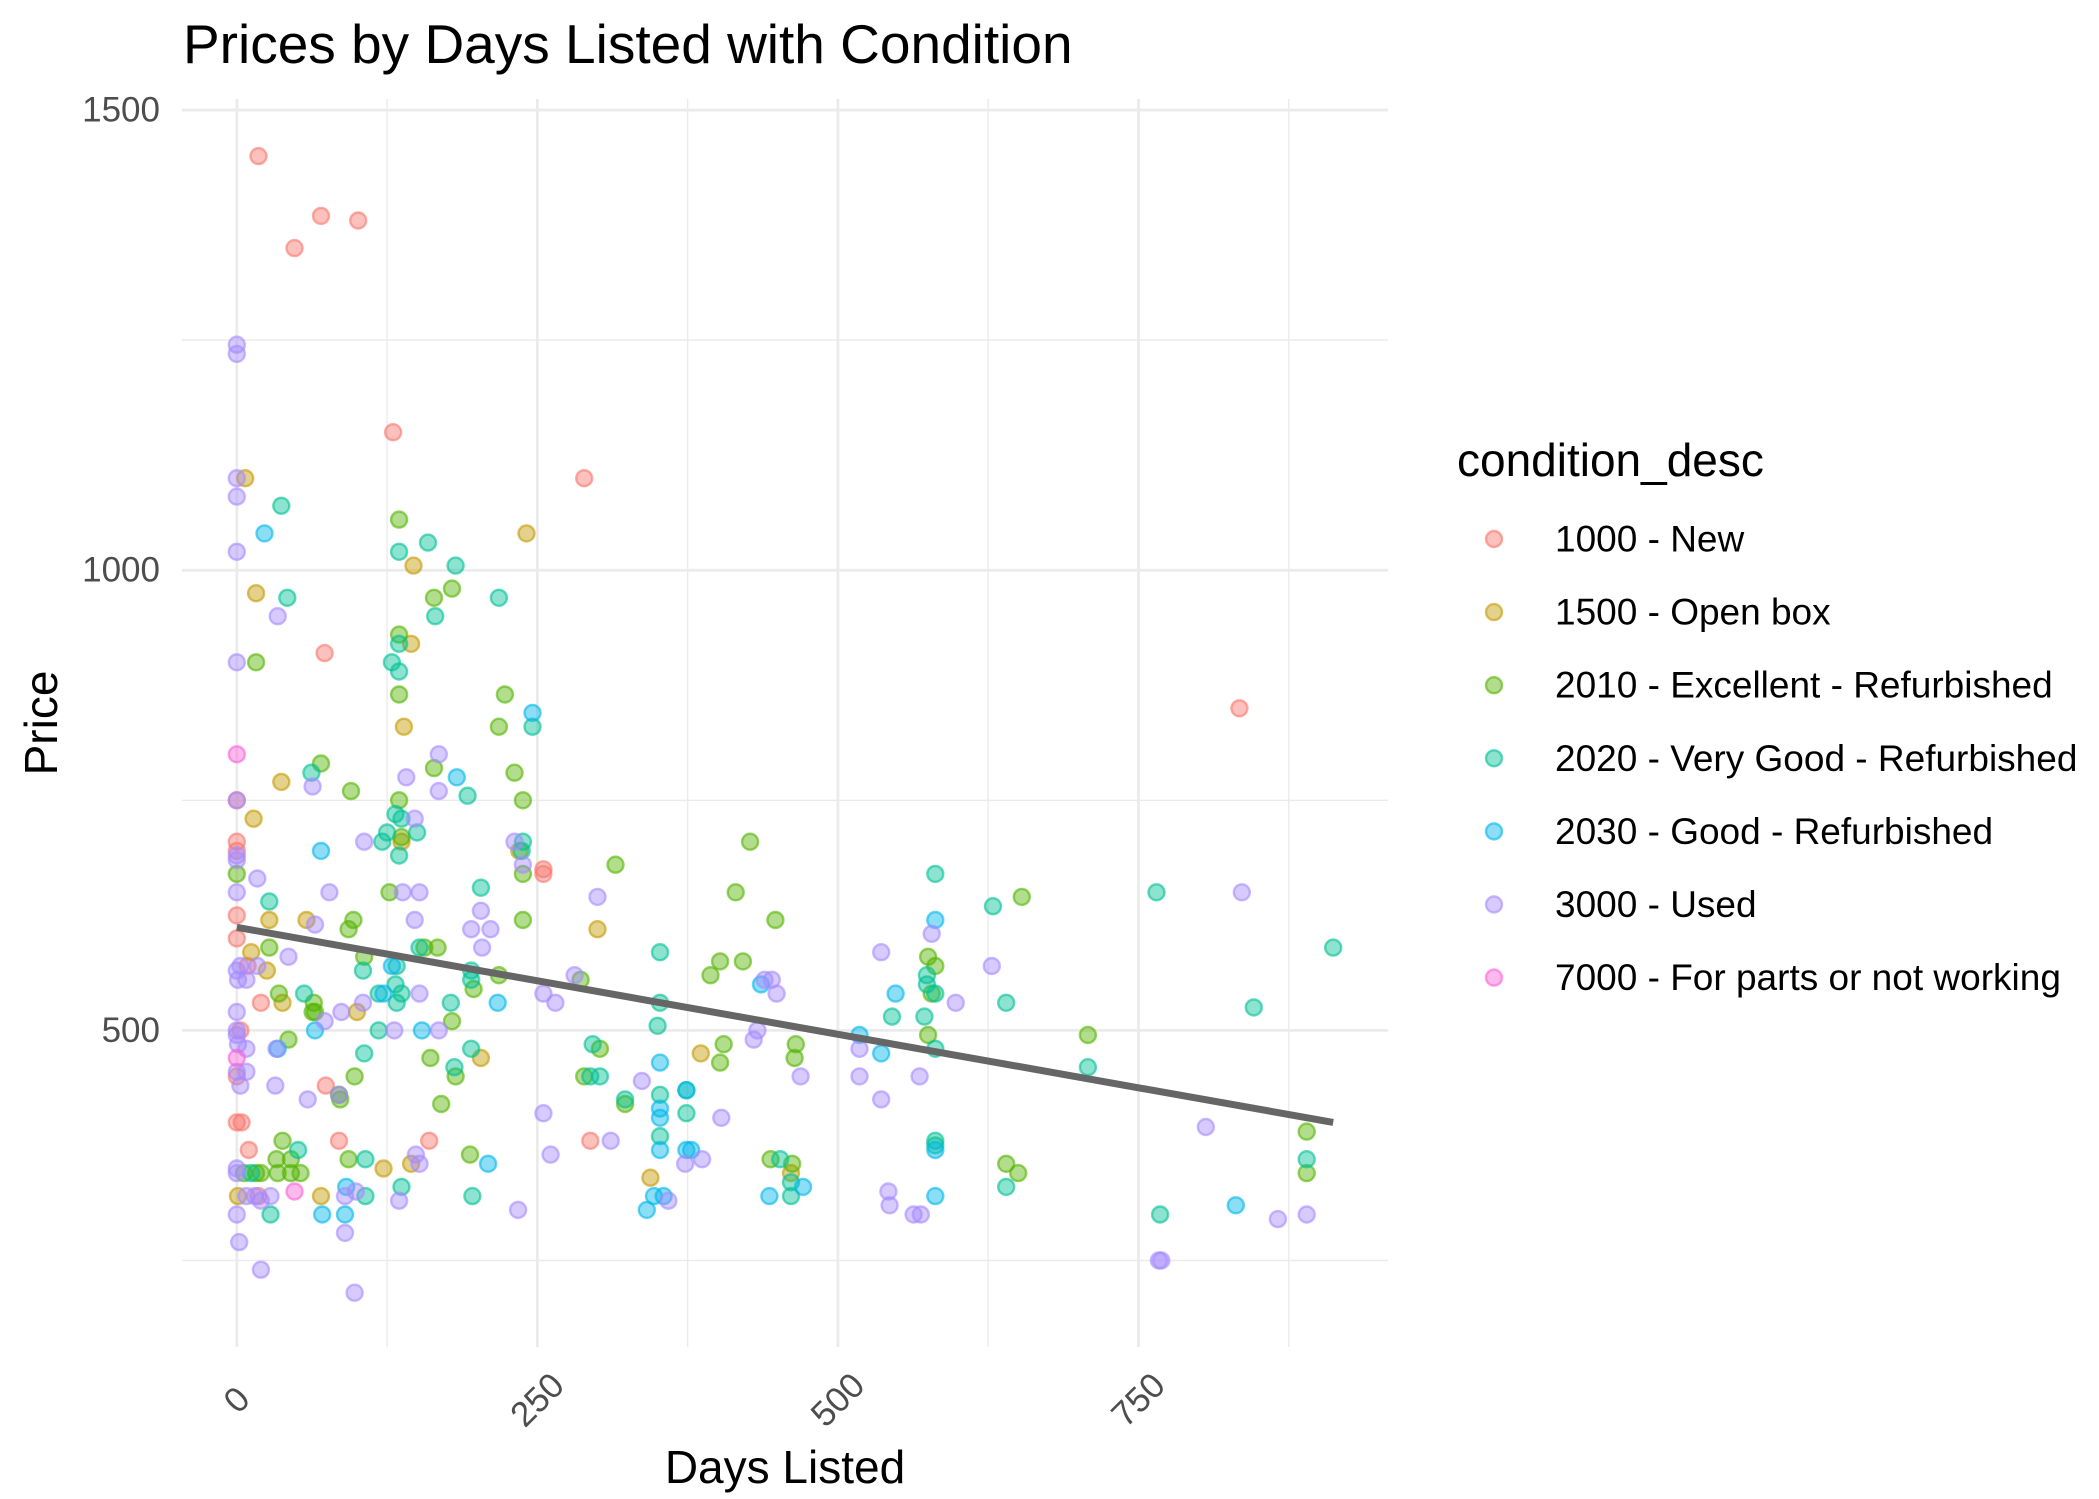 The width and height of the screenshot is (2099, 1499). I want to click on legend-label: 1500 - Open box, so click(1693, 612).